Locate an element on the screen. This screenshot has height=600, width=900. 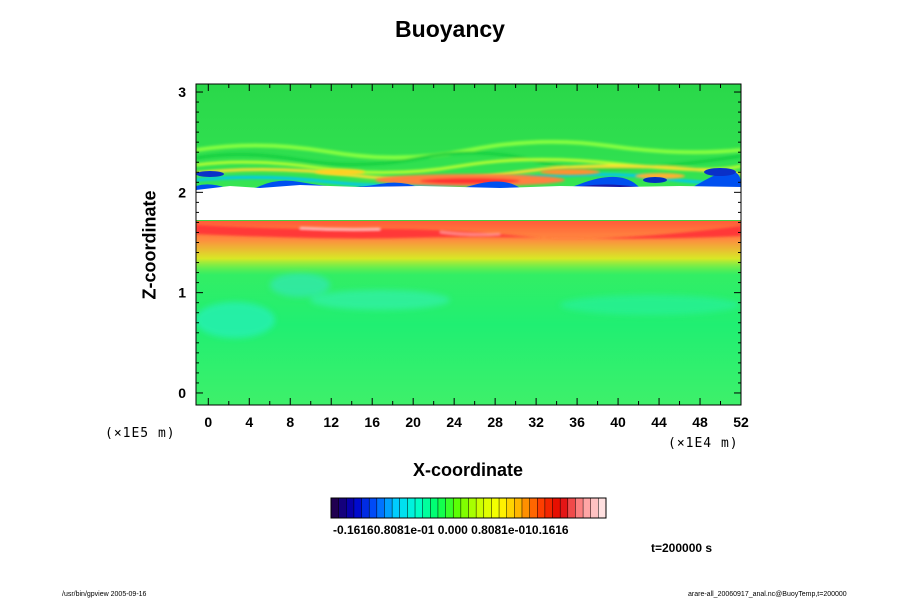
x-axis-unit: (×1E4 m) is located at coordinates (703, 443).